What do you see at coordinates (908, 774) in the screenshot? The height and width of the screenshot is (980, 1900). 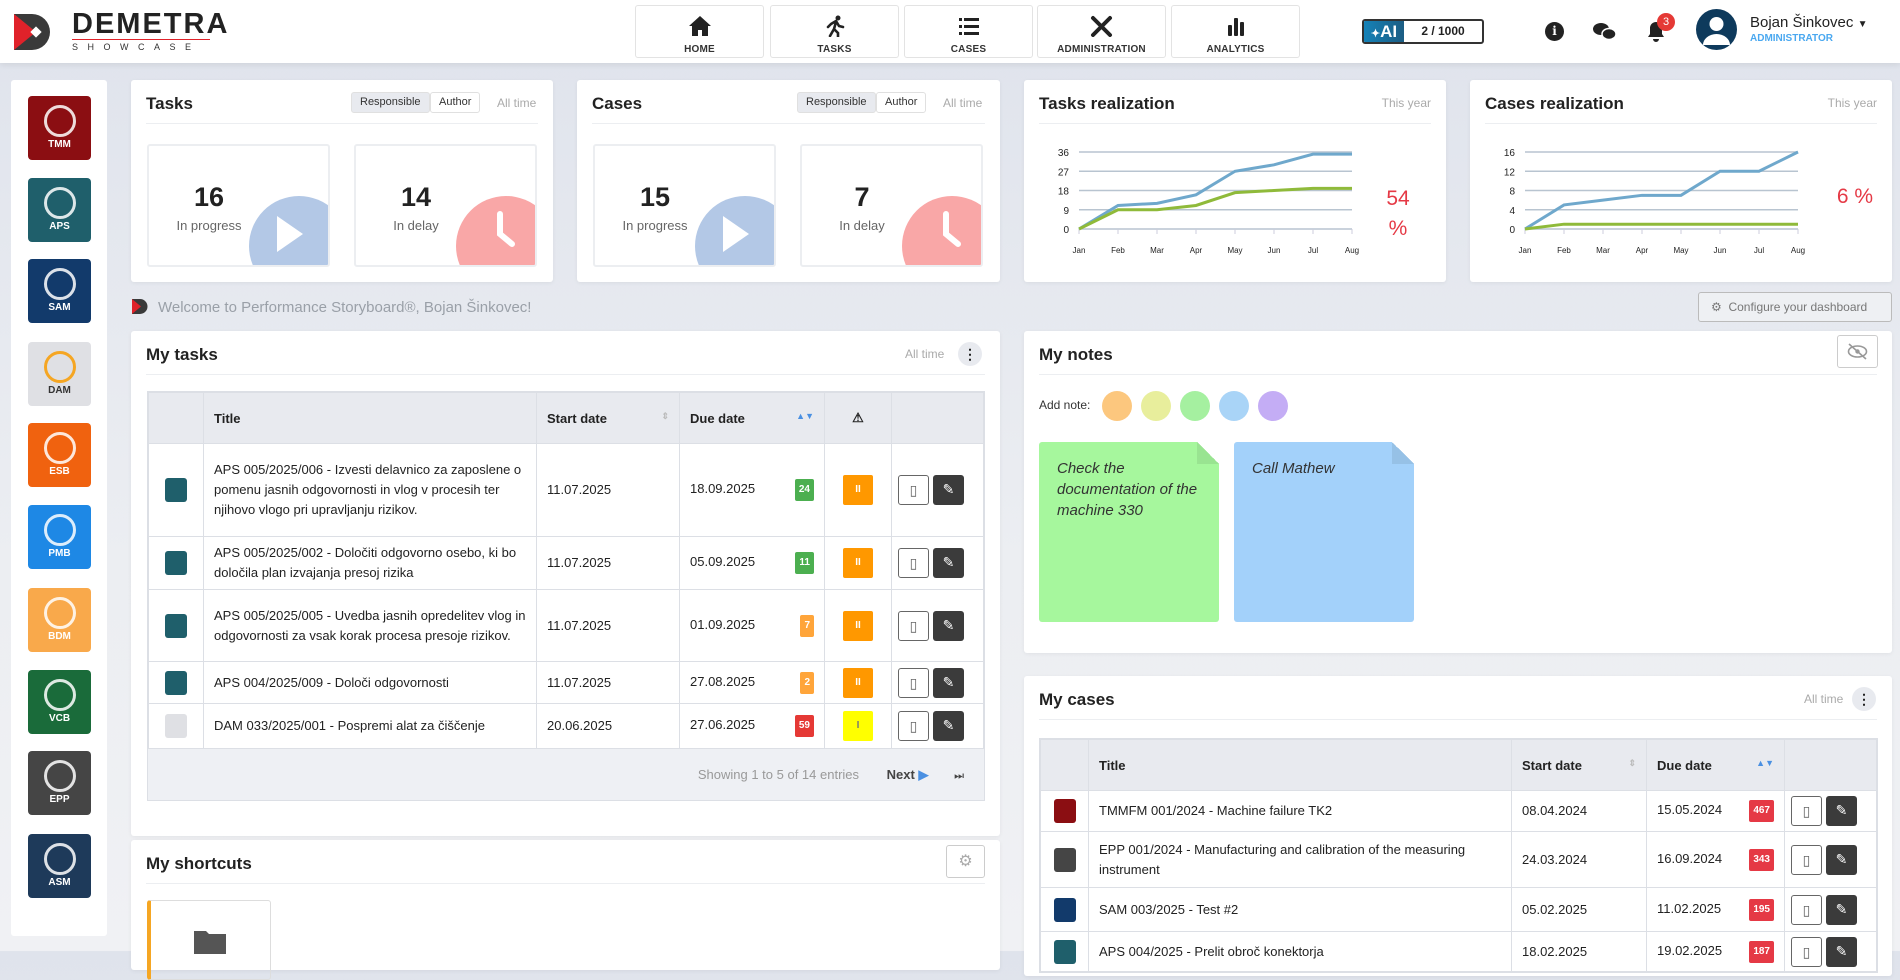 I see `next-page-button: Next ▶` at bounding box center [908, 774].